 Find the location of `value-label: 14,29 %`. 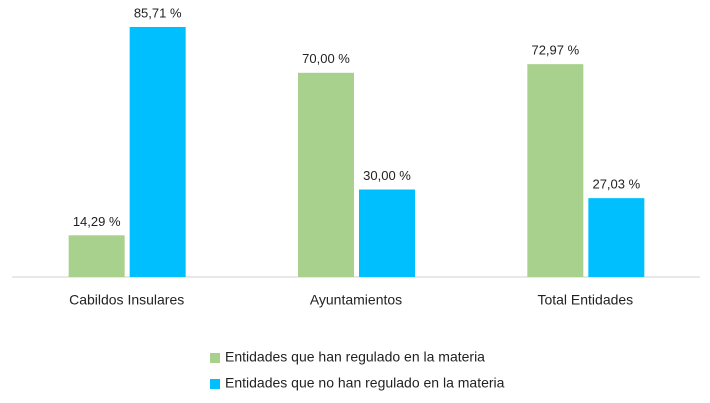

value-label: 14,29 % is located at coordinates (97, 221).